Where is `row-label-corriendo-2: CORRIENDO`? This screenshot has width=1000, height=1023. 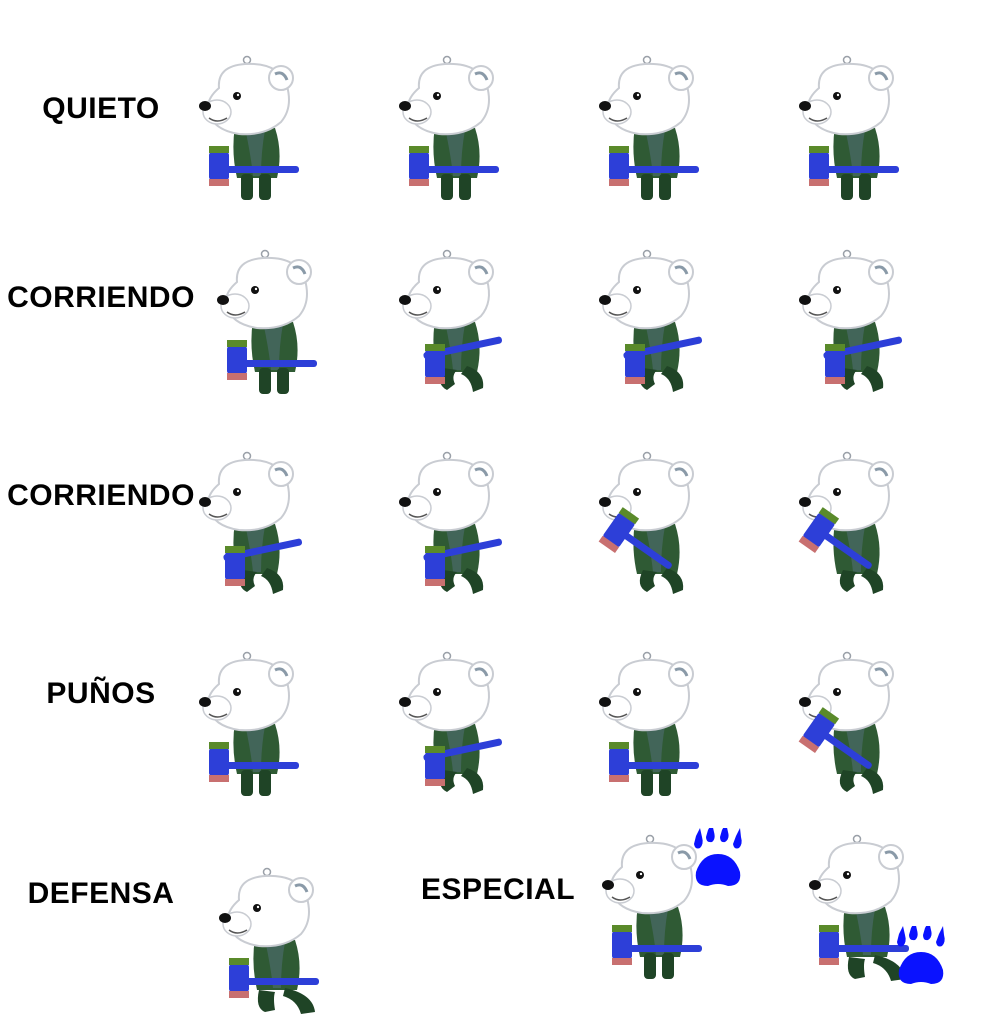
row-label-corriendo-2: CORRIENDO is located at coordinates (101, 495).